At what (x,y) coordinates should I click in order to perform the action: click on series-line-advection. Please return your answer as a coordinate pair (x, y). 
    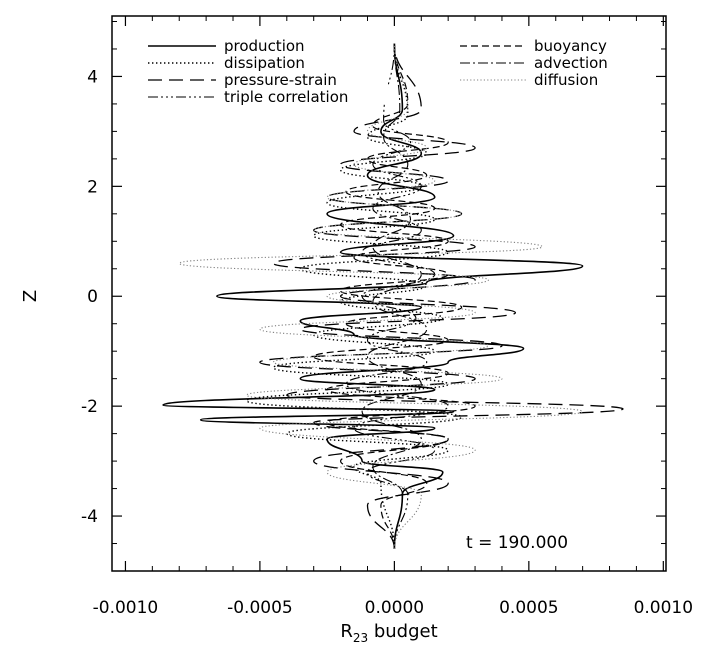
    Looking at the image, I should click on (394, 296).